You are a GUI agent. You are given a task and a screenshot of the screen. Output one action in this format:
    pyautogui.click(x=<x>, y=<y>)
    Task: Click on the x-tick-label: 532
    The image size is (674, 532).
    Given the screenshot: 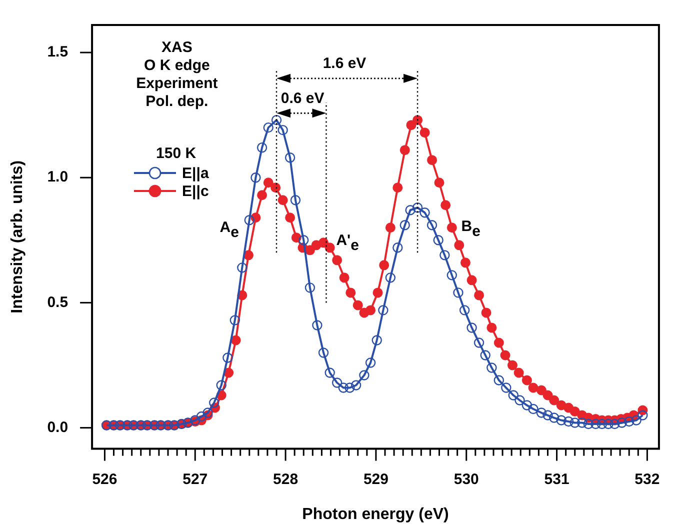 What is the action you would take?
    pyautogui.click(x=647, y=479)
    